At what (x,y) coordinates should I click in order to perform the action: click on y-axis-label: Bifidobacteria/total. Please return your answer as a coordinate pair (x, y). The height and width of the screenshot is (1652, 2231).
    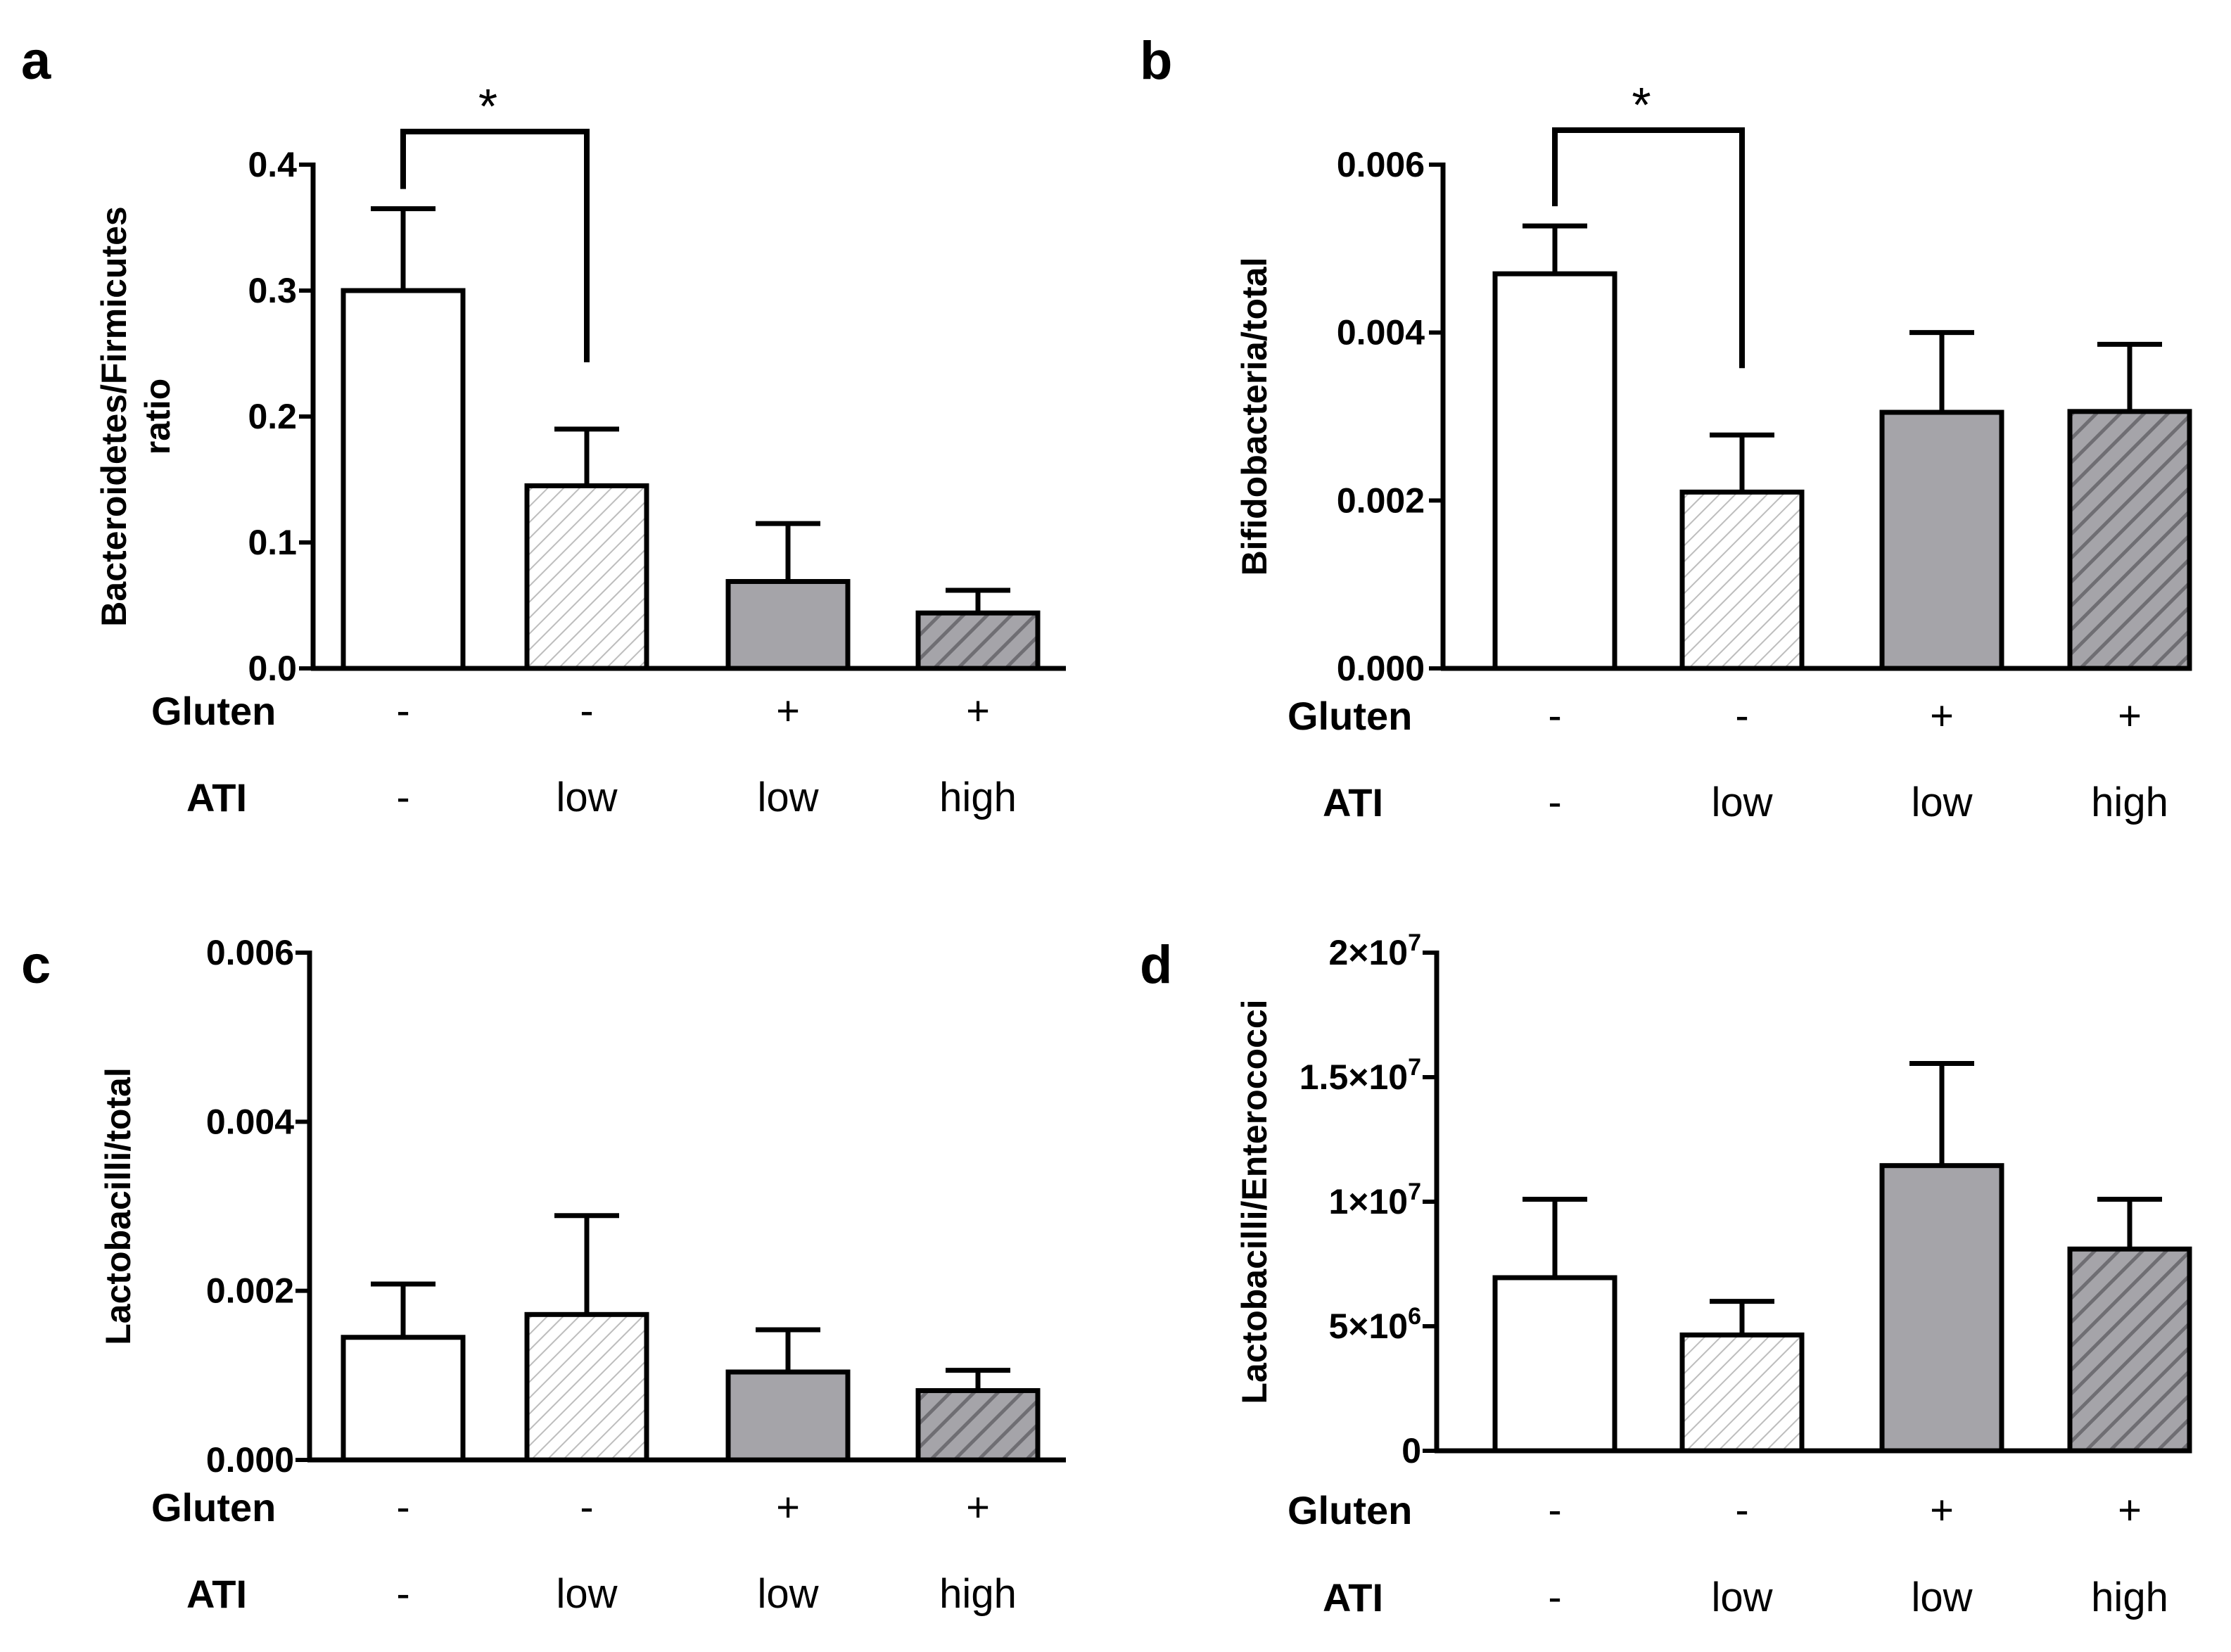
    Looking at the image, I should click on (1254, 417).